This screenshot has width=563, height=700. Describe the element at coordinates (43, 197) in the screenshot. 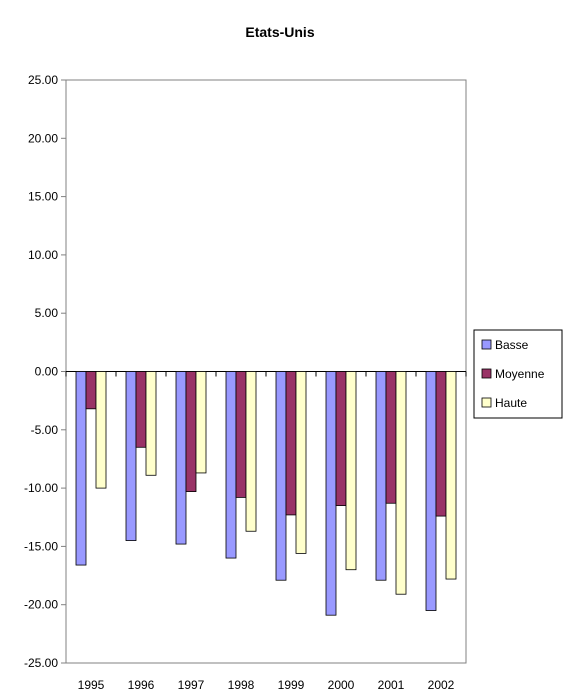

I see `y-tick-label: 15.00` at that location.